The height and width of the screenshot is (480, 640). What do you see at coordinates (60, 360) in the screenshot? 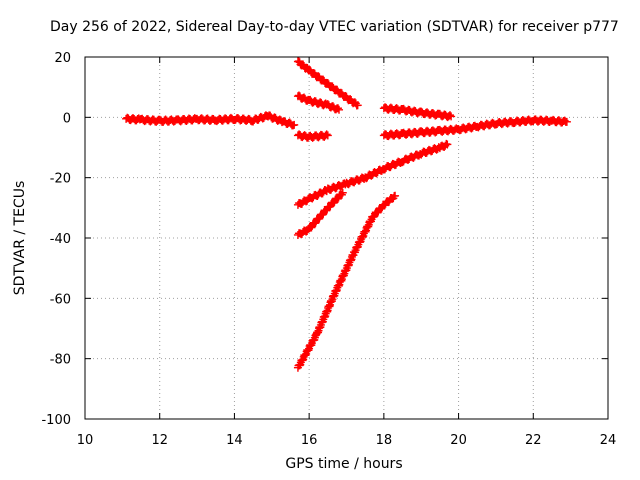
I see `y-tick-label: -80` at bounding box center [60, 360].